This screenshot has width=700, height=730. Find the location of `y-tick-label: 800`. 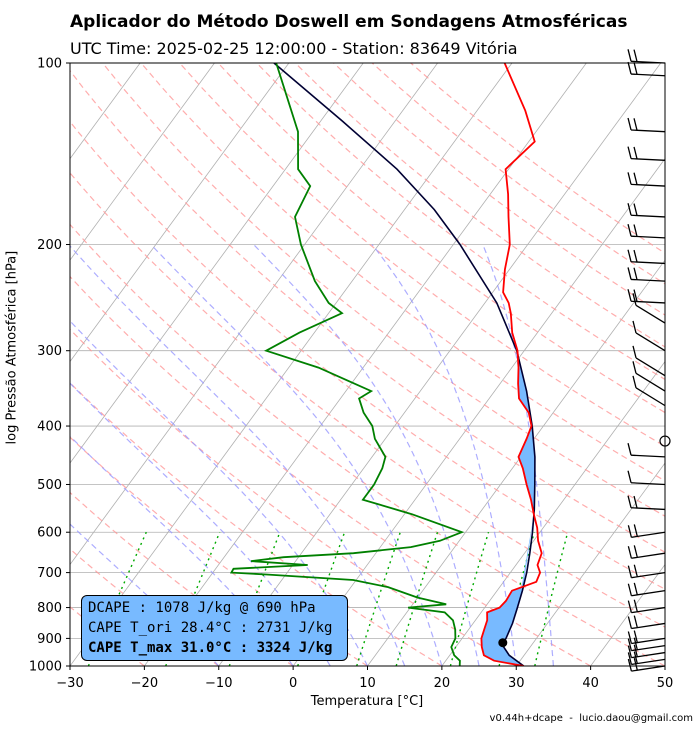

y-tick-label: 800 is located at coordinates (49, 608).